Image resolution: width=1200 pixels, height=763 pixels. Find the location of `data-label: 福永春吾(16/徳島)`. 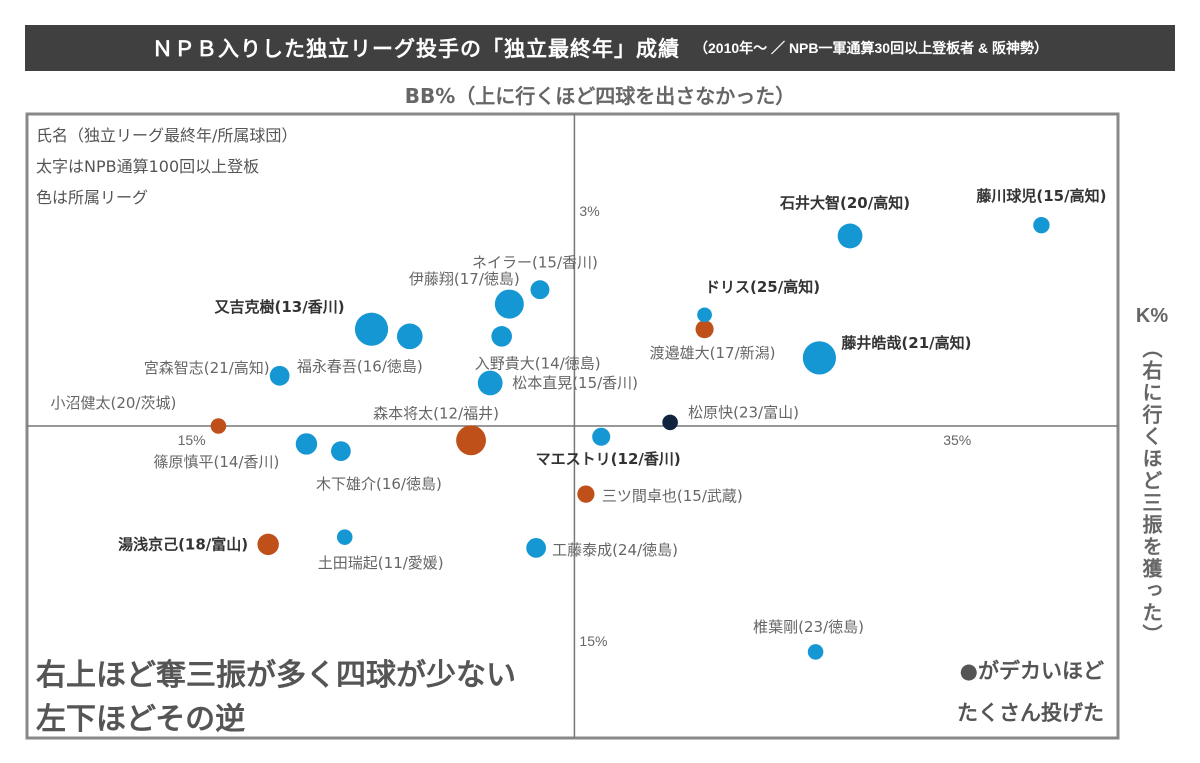

data-label: 福永春吾(16/徳島) is located at coordinates (360, 366).